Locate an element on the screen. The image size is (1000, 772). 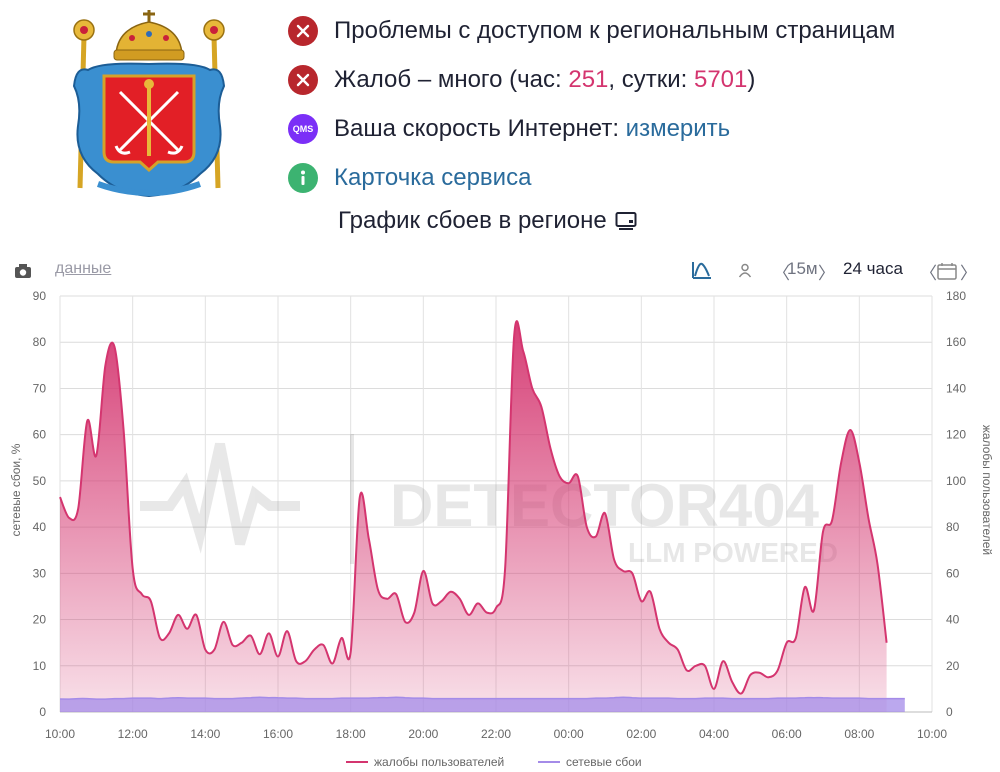
x-tick-label: 12:00 is located at coordinates (133, 734).